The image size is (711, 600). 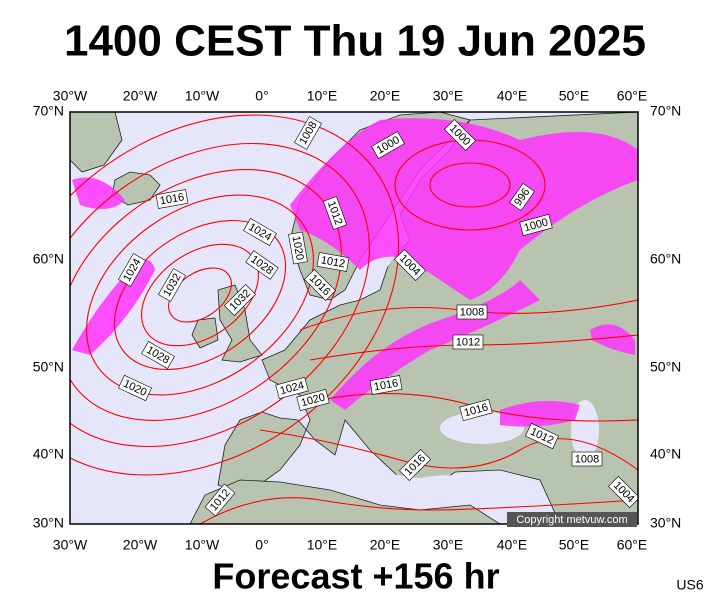 What do you see at coordinates (385, 96) in the screenshot?
I see `longitude-label-top: 20°E` at bounding box center [385, 96].